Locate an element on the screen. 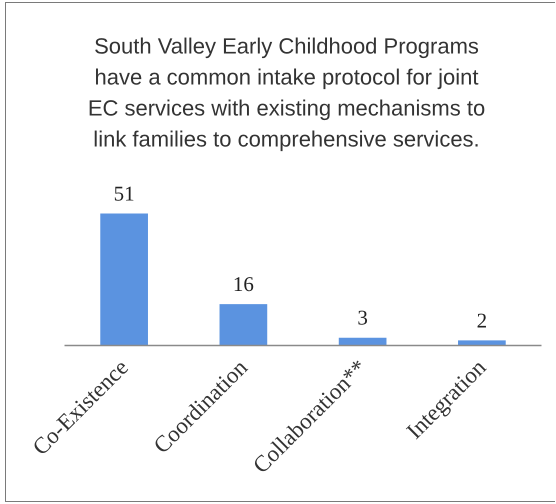 Image resolution: width=556 pixels, height=504 pixels. data-label: 3 is located at coordinates (362, 318).